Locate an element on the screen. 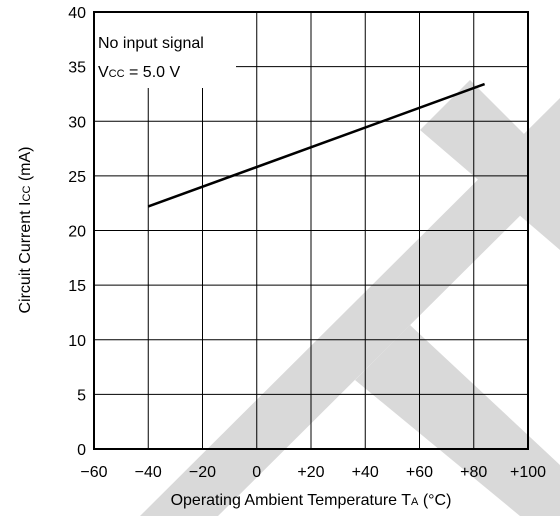  x-axis-label: Operating Ambient Temperature TA (°C) is located at coordinates (311, 500).